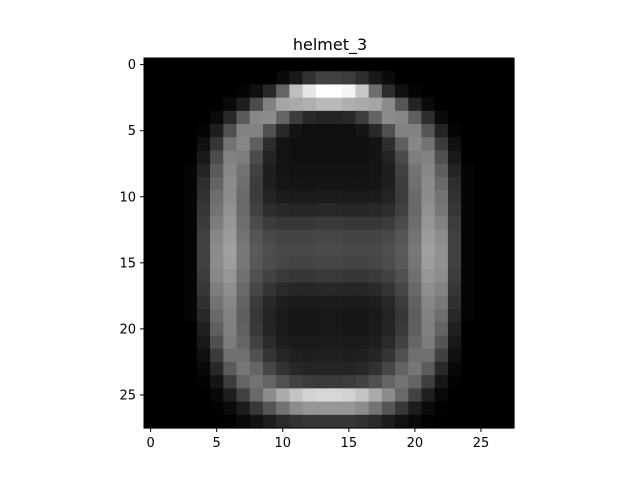  What do you see at coordinates (127, 395) in the screenshot?
I see `y-tick-label: 25` at bounding box center [127, 395].